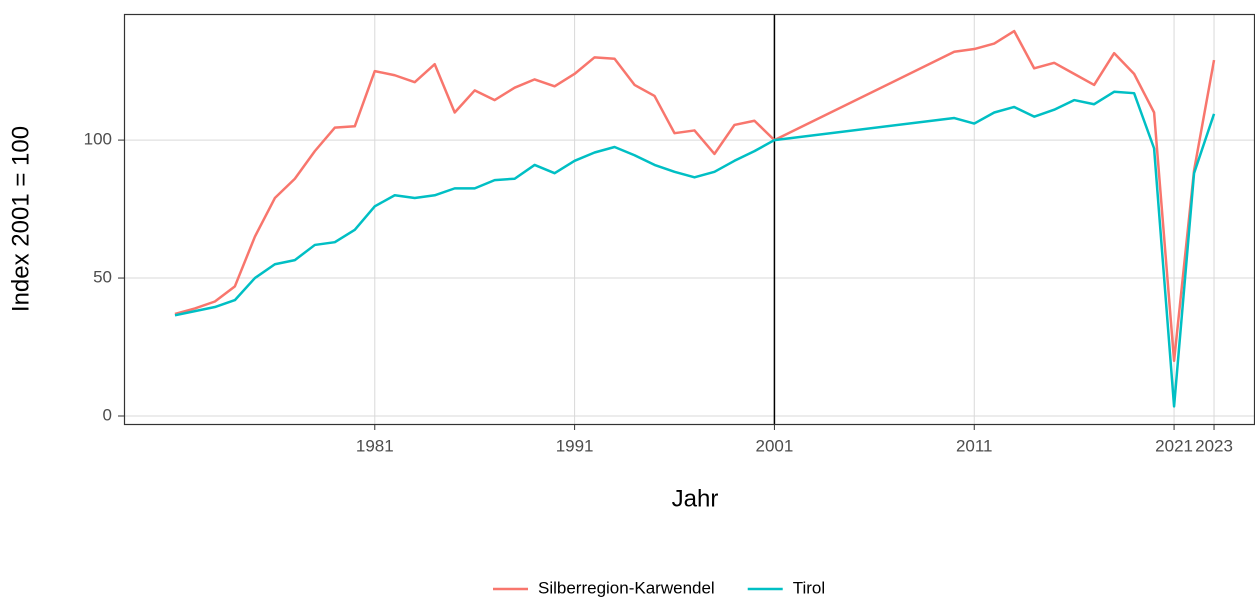  What do you see at coordinates (809, 587) in the screenshot?
I see `legend-label: Tirol` at bounding box center [809, 587].